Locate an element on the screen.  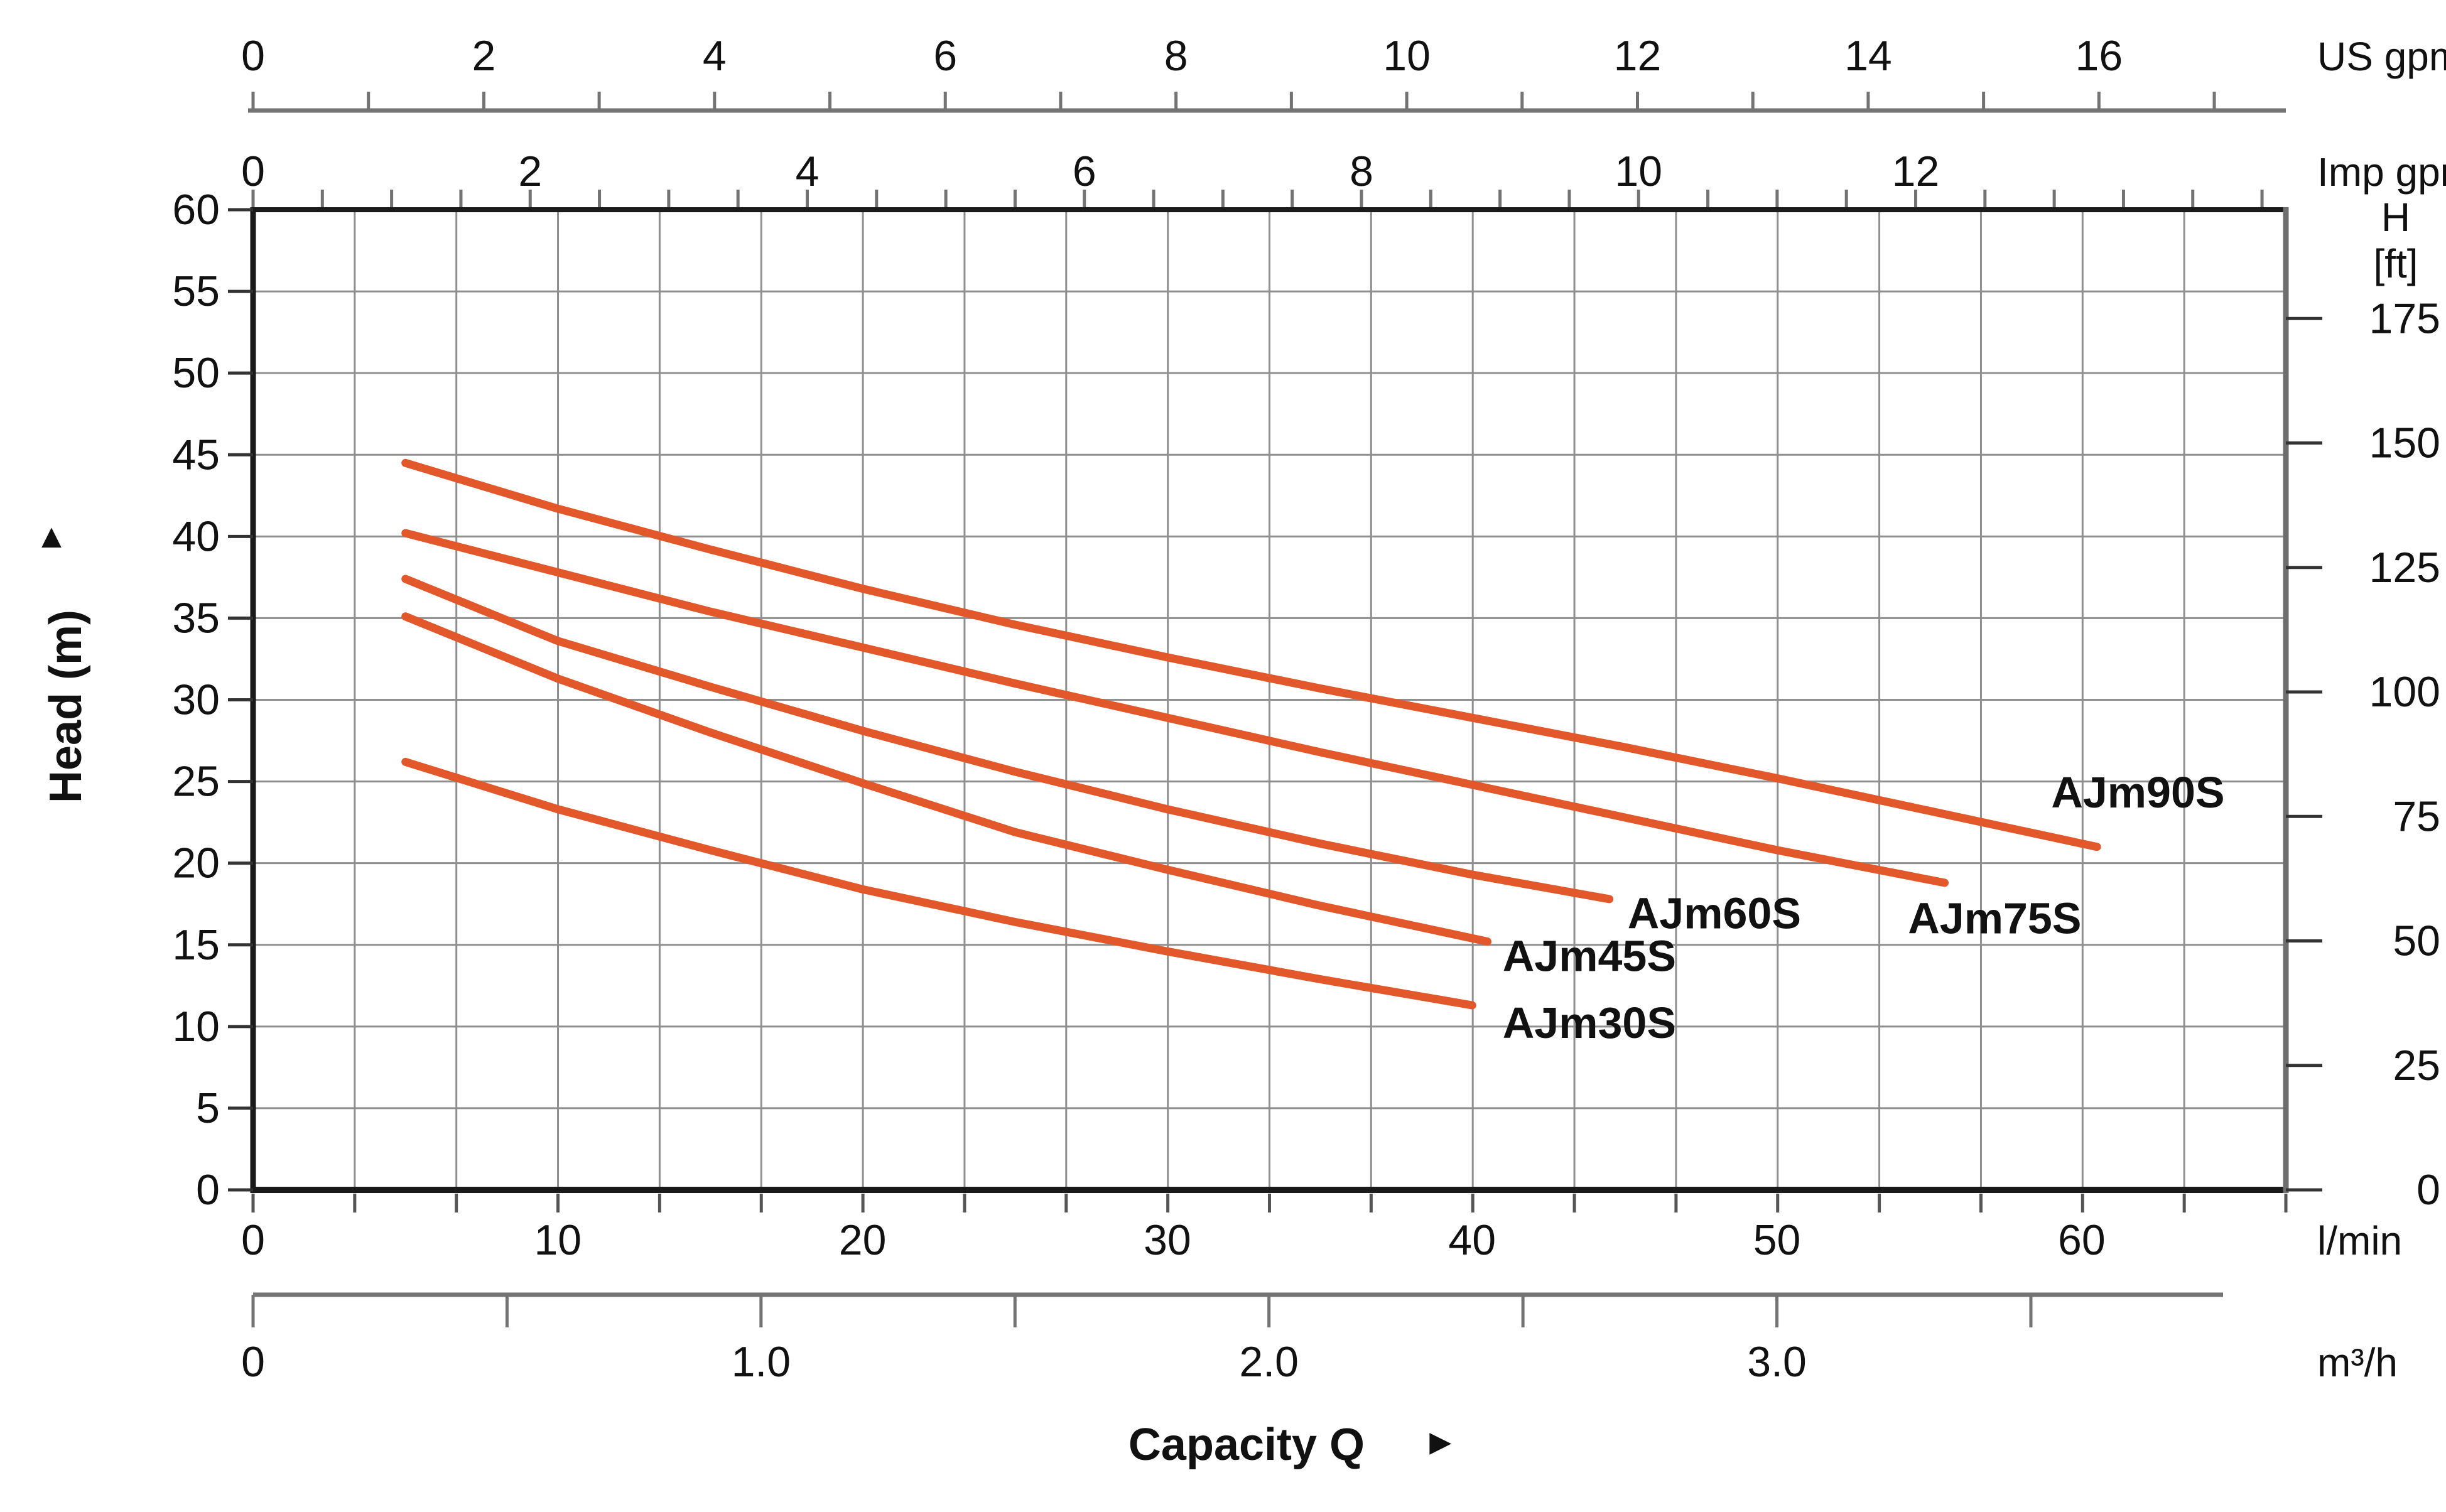
curve-AJm60S is located at coordinates (1008, 739).